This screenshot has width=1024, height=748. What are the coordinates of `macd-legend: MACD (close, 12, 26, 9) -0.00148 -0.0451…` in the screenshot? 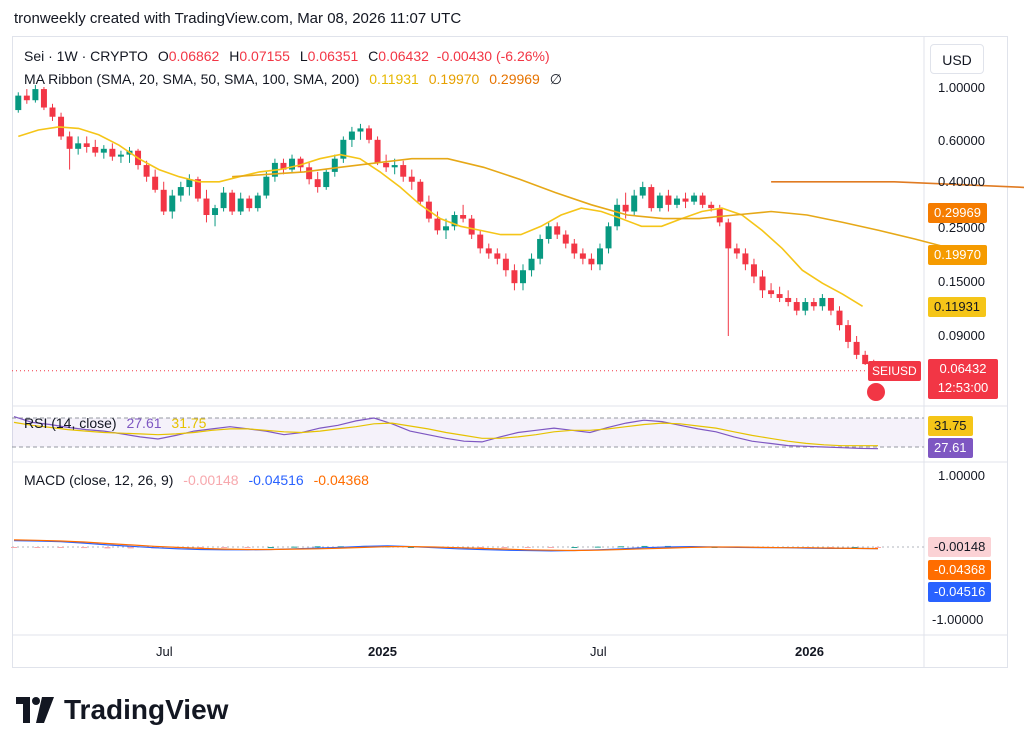 It's located at (196, 480).